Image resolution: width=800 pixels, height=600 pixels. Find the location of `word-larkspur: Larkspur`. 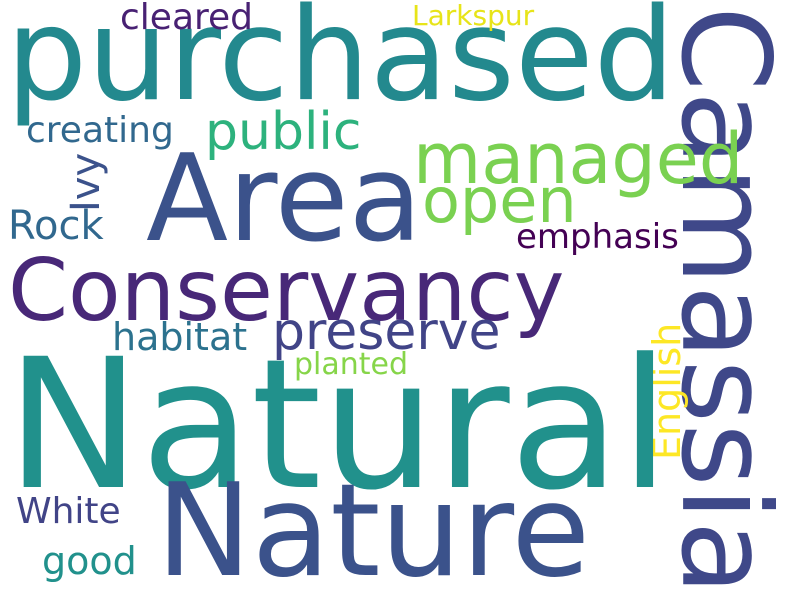

word-larkspur: Larkspur is located at coordinates (473, 16).